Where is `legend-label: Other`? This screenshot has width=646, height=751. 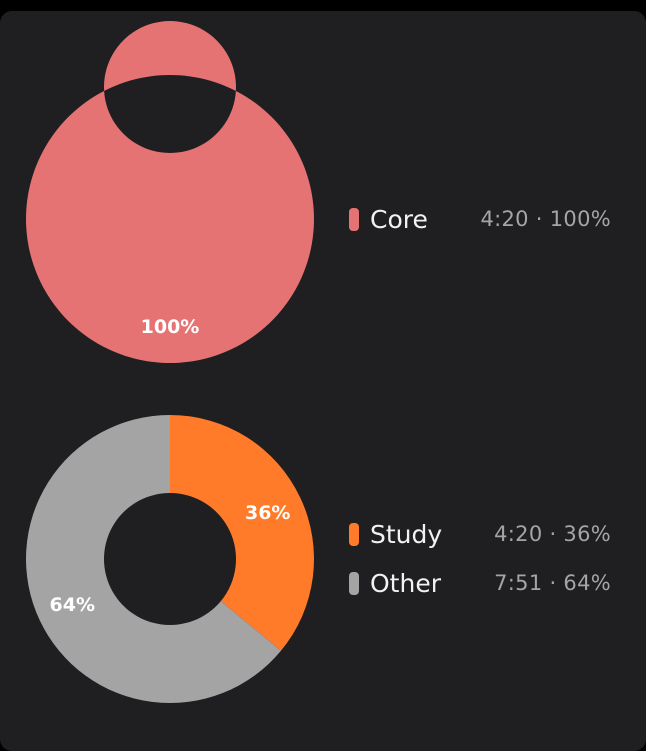
legend-label: Other is located at coordinates (405, 583).